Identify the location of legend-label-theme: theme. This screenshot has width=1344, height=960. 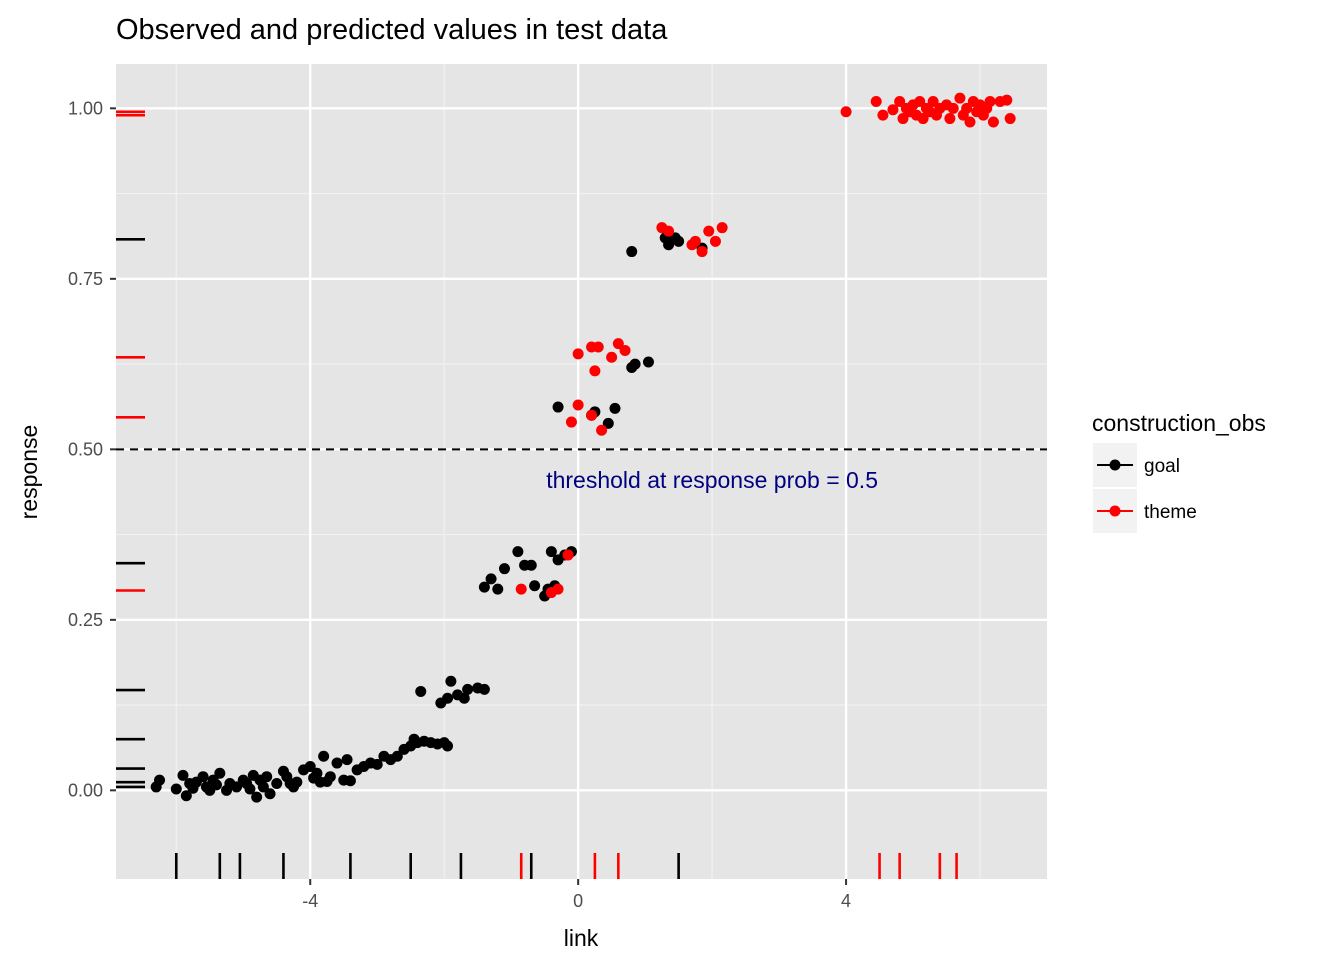
(1170, 512).